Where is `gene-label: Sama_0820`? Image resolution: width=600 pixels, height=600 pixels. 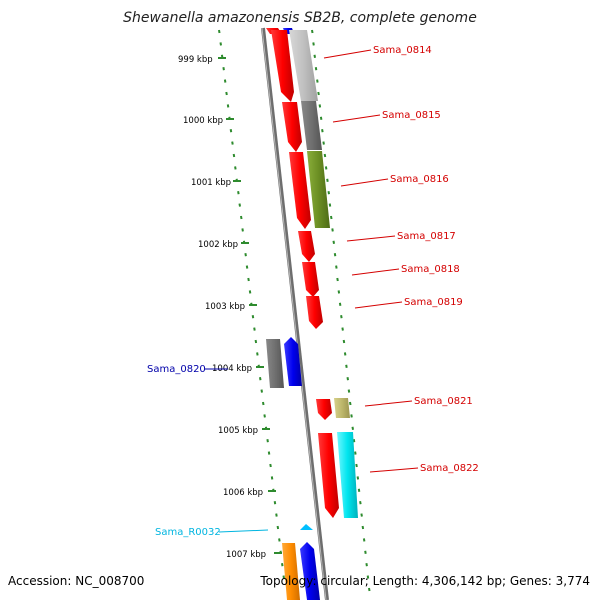 gene-label: Sama_0820 is located at coordinates (176, 369).